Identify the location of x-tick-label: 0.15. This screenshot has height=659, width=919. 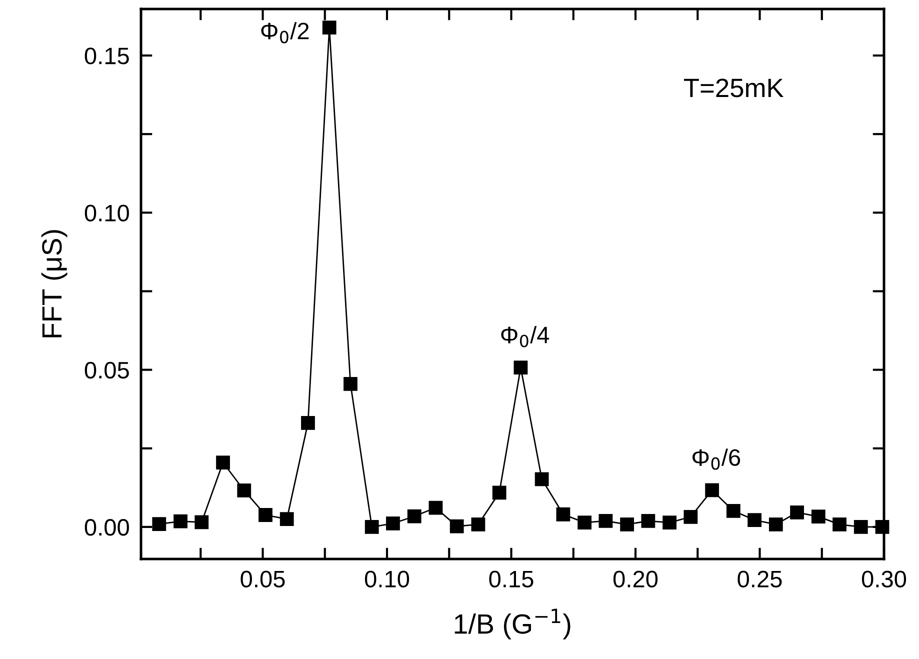
(511, 579).